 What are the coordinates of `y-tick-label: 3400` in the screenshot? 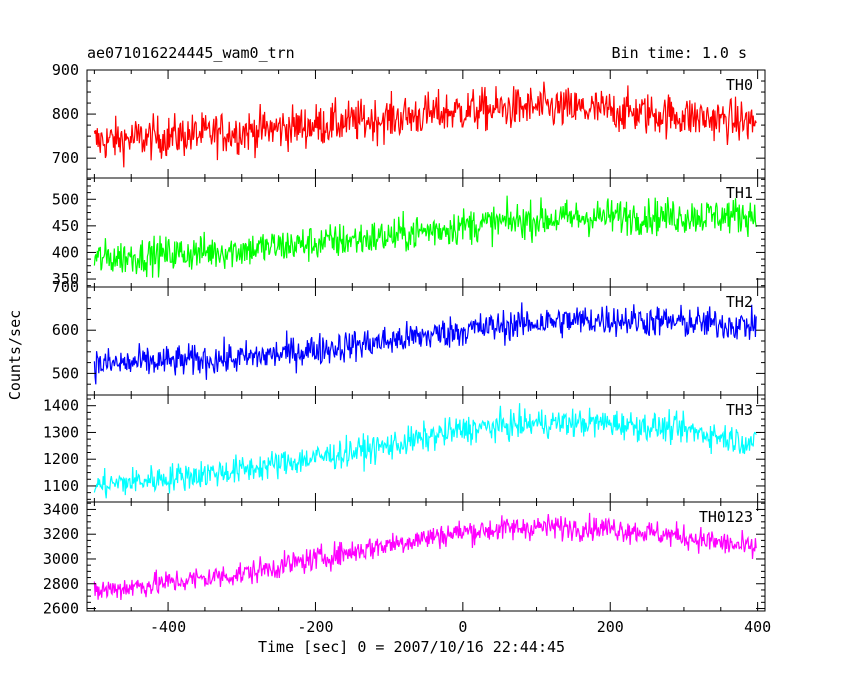 It's located at (61, 509).